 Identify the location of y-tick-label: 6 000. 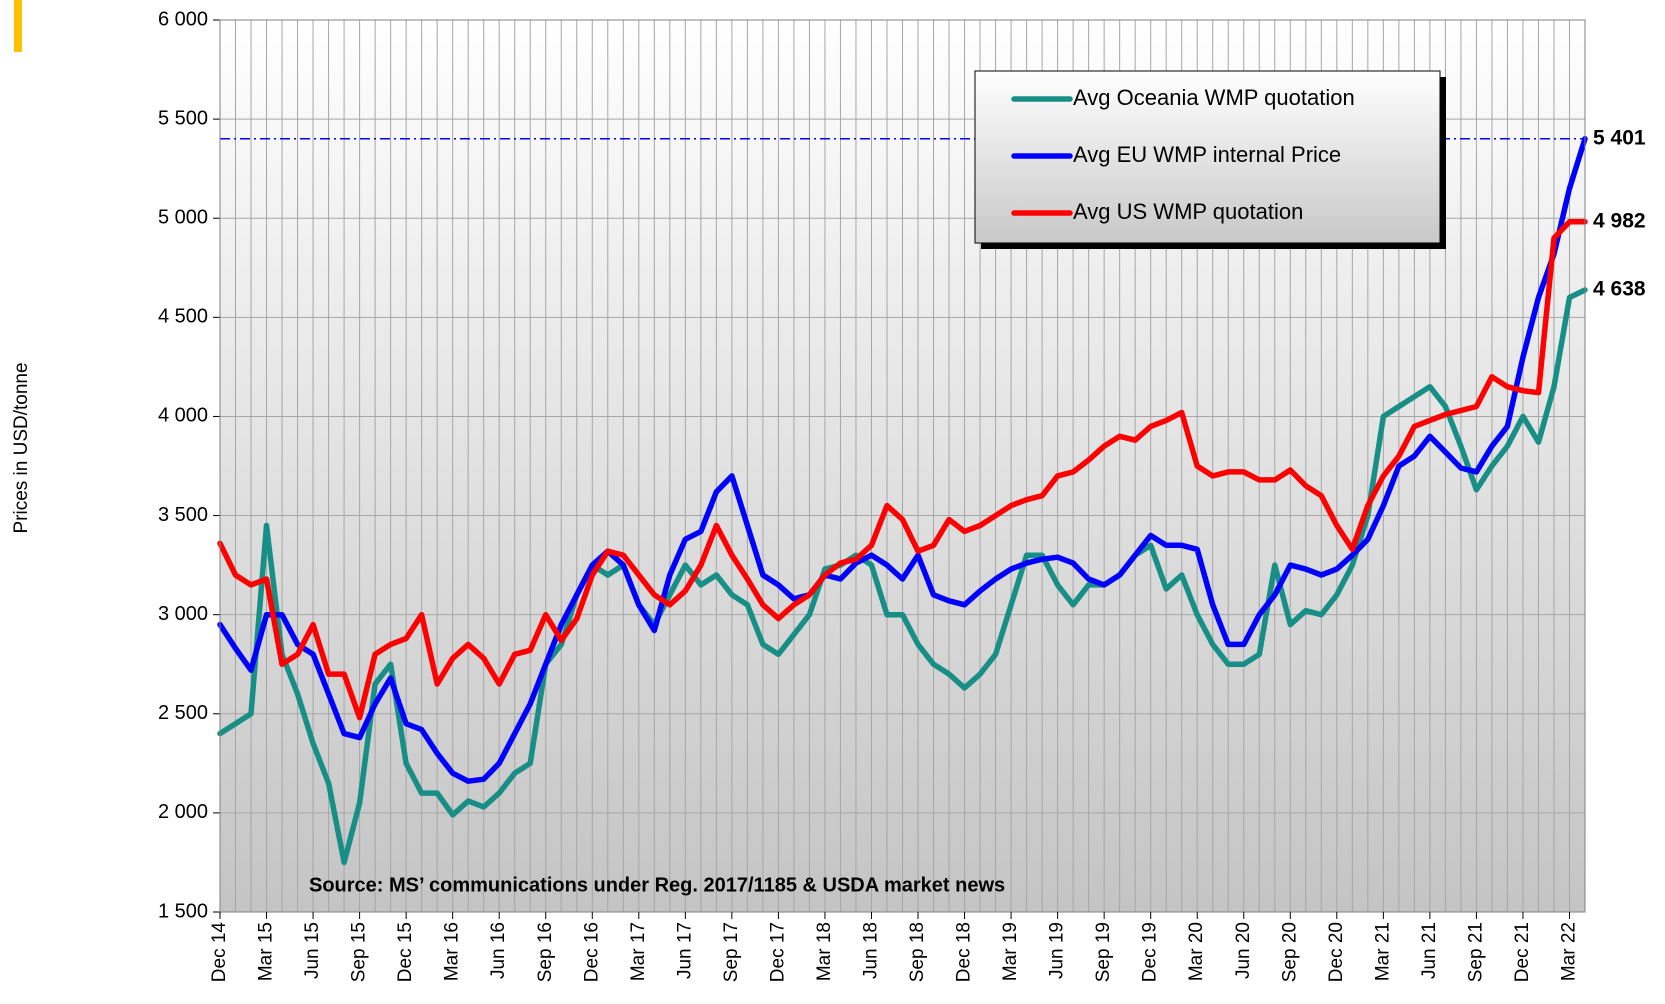
(183, 19).